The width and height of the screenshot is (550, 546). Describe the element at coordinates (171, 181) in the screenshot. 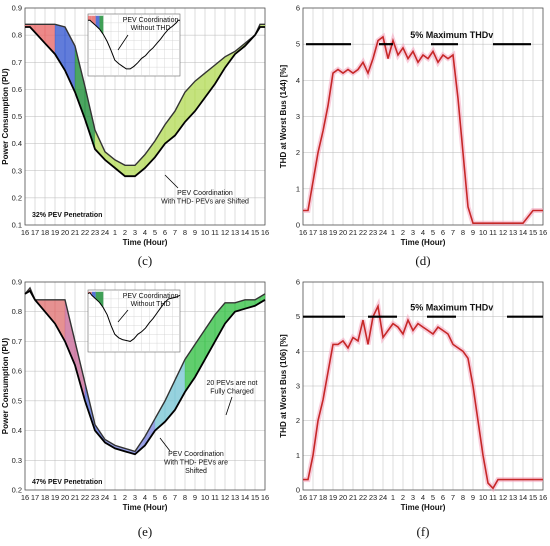

I see `annotation-pointer` at that location.